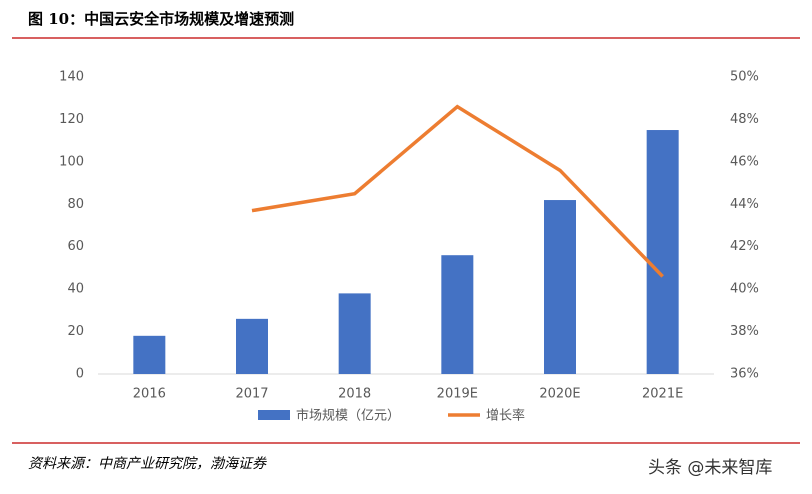  Describe the element at coordinates (662, 394) in the screenshot. I see `x-tick-label: 2021E` at that location.